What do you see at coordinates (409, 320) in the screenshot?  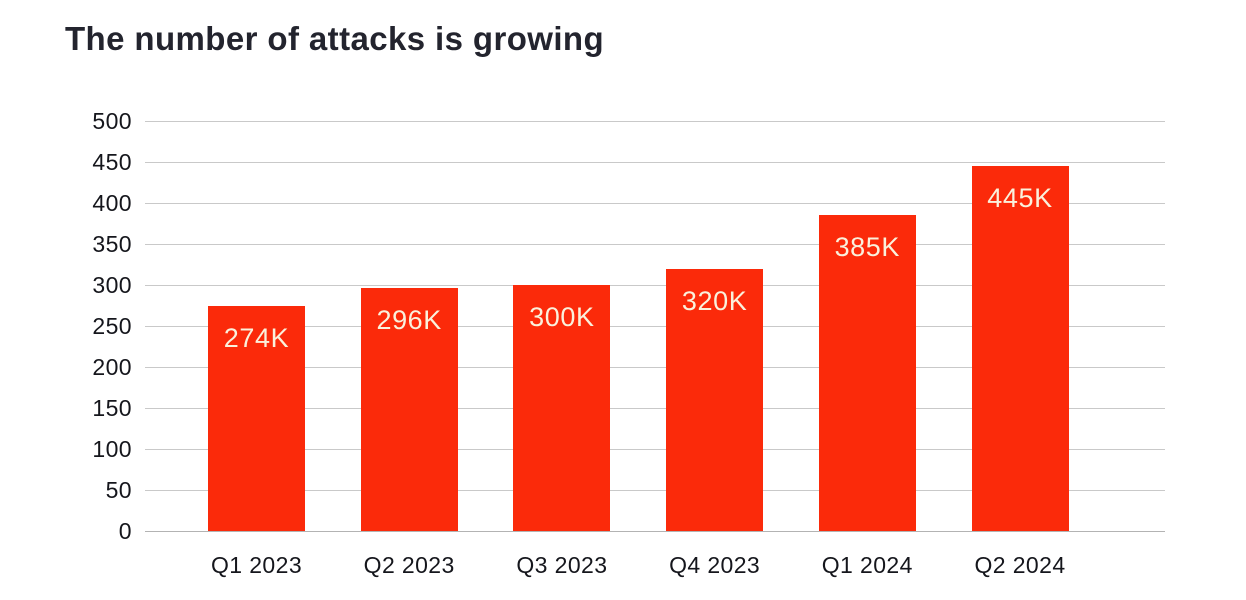 I see `bar-value-label: 296K` at bounding box center [409, 320].